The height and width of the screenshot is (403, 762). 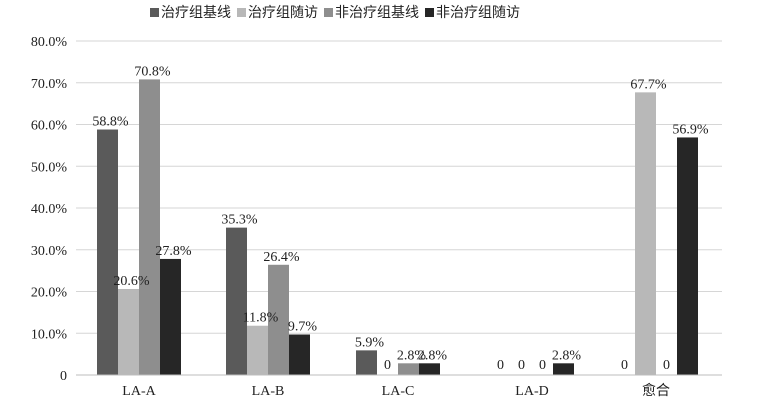 I want to click on data-label: 9.7%, so click(x=303, y=327).